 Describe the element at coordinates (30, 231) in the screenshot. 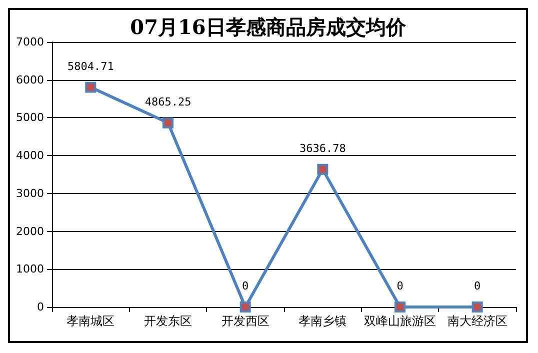

I see `y-tick-label: 2000` at that location.